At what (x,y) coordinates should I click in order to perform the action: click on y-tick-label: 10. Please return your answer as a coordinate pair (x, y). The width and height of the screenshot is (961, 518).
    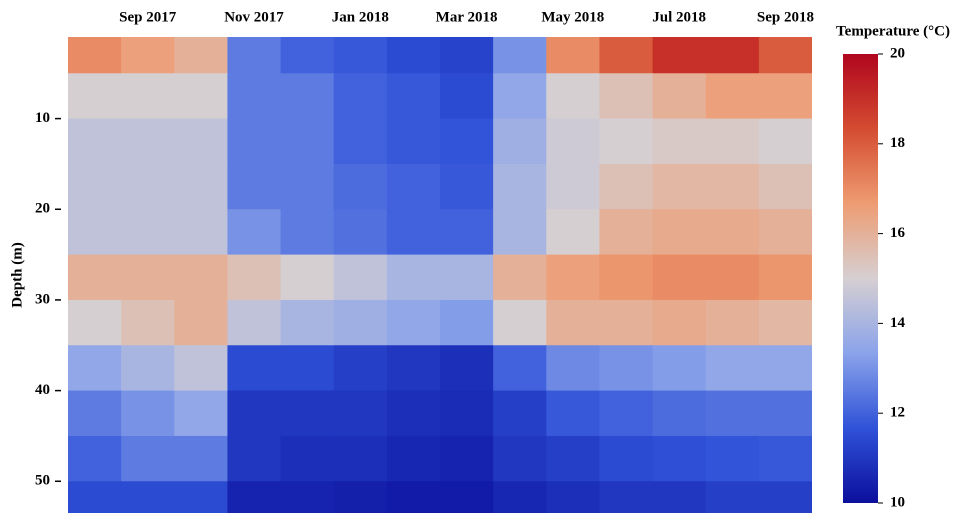
    Looking at the image, I should click on (42, 118).